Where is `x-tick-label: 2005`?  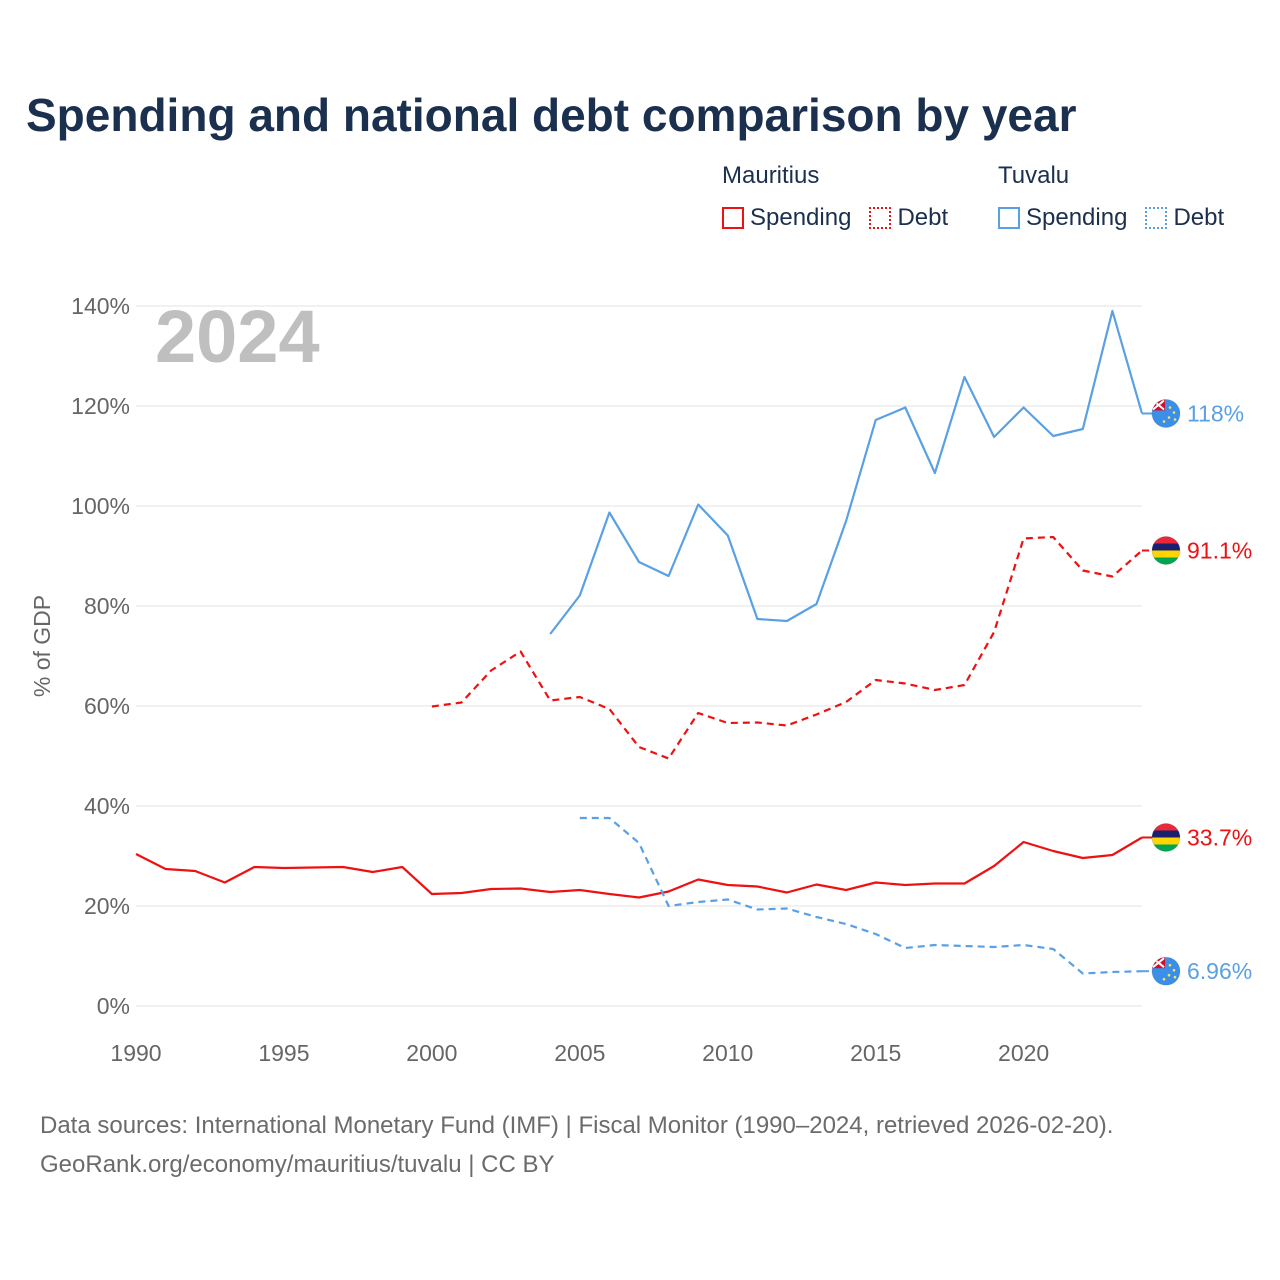 x-tick-label: 2005 is located at coordinates (579, 1053).